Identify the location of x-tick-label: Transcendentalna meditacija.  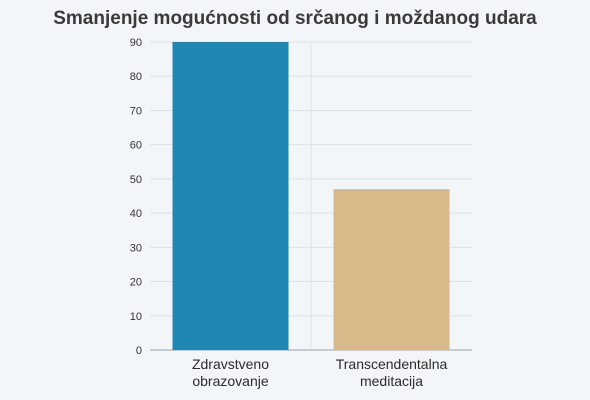
(392, 372).